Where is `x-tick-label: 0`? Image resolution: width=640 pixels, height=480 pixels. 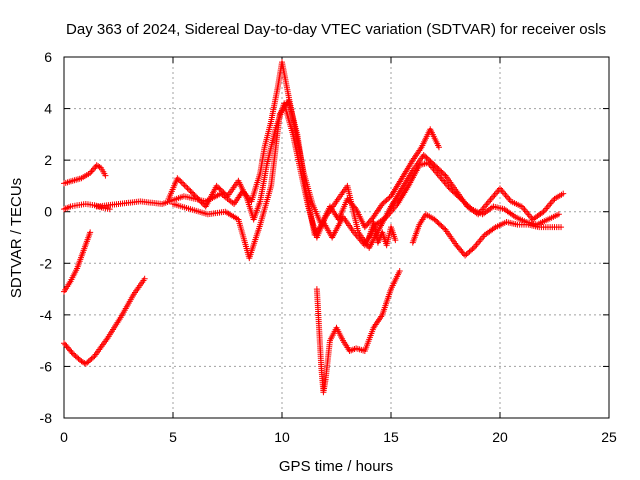
x-tick-label: 0 is located at coordinates (64, 437).